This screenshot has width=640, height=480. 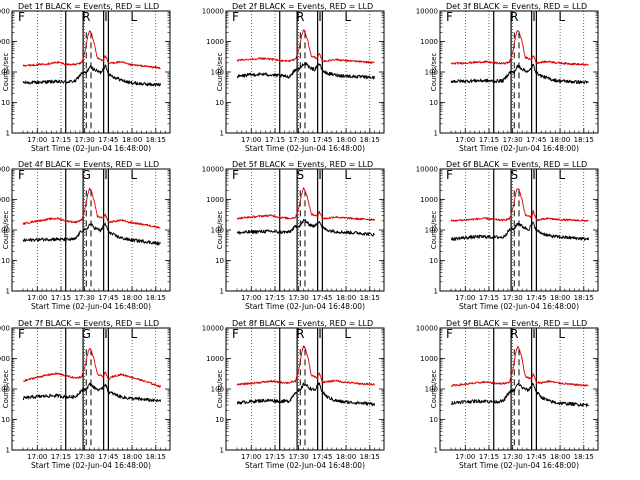 What do you see at coordinates (302, 6) in the screenshot?
I see `chart-title: Det 2f BLACK = Events, RED = LLD` at bounding box center [302, 6].